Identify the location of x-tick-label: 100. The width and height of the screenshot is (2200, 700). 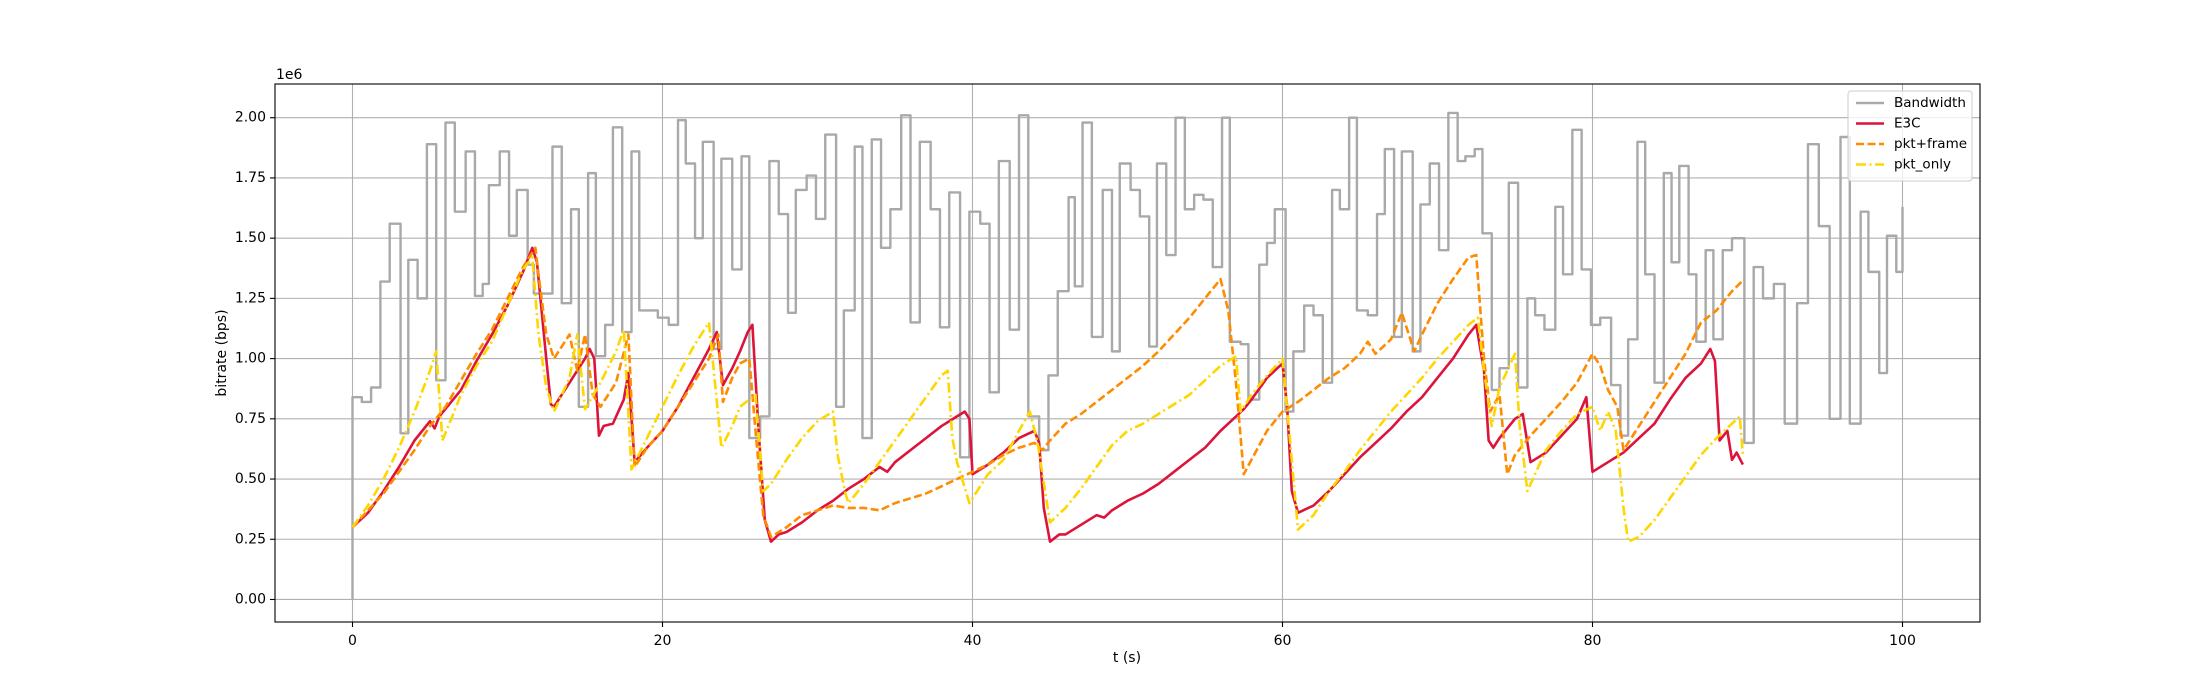
(1902, 641).